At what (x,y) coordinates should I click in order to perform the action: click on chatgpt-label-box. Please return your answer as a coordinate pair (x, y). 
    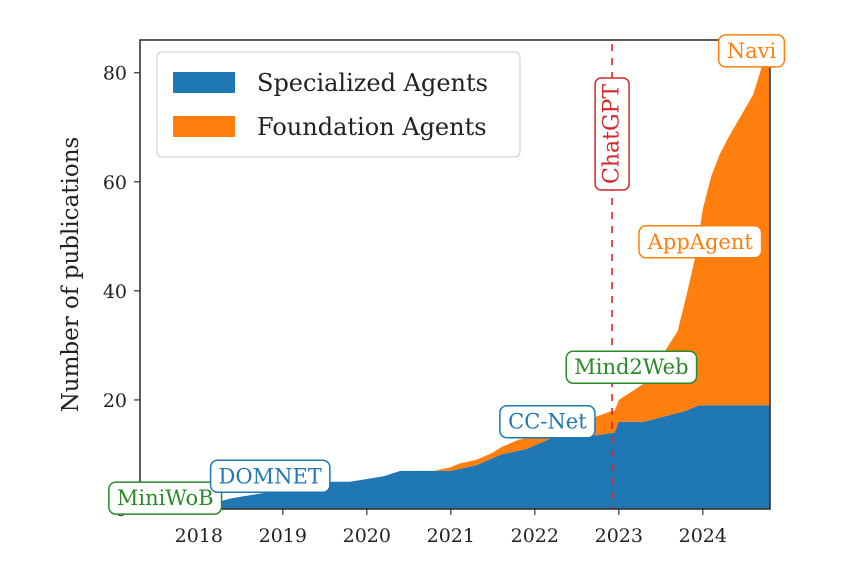
    Looking at the image, I should click on (612, 134).